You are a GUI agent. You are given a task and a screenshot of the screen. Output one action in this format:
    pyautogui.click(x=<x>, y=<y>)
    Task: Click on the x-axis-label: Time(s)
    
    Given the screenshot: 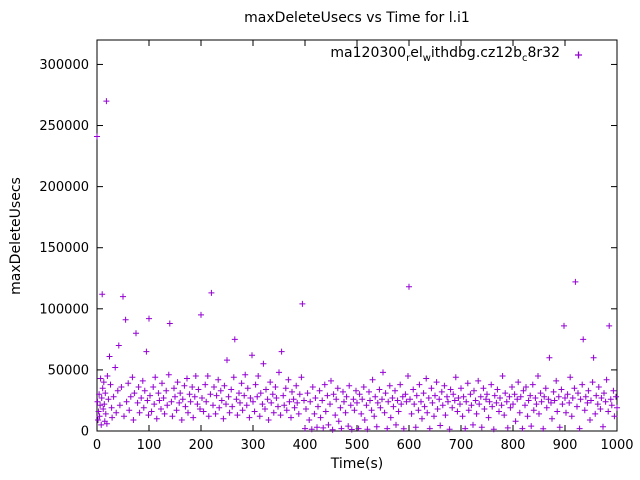 What is the action you would take?
    pyautogui.click(x=357, y=464)
    